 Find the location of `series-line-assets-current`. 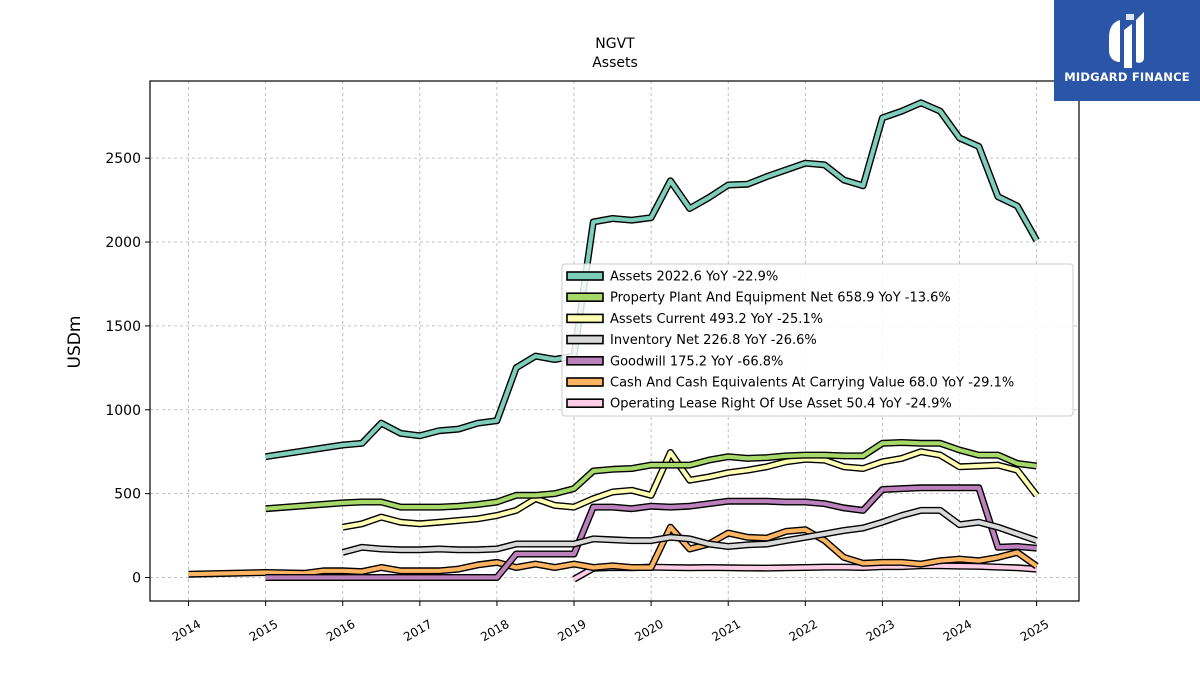

series-line-assets-current is located at coordinates (690, 489).